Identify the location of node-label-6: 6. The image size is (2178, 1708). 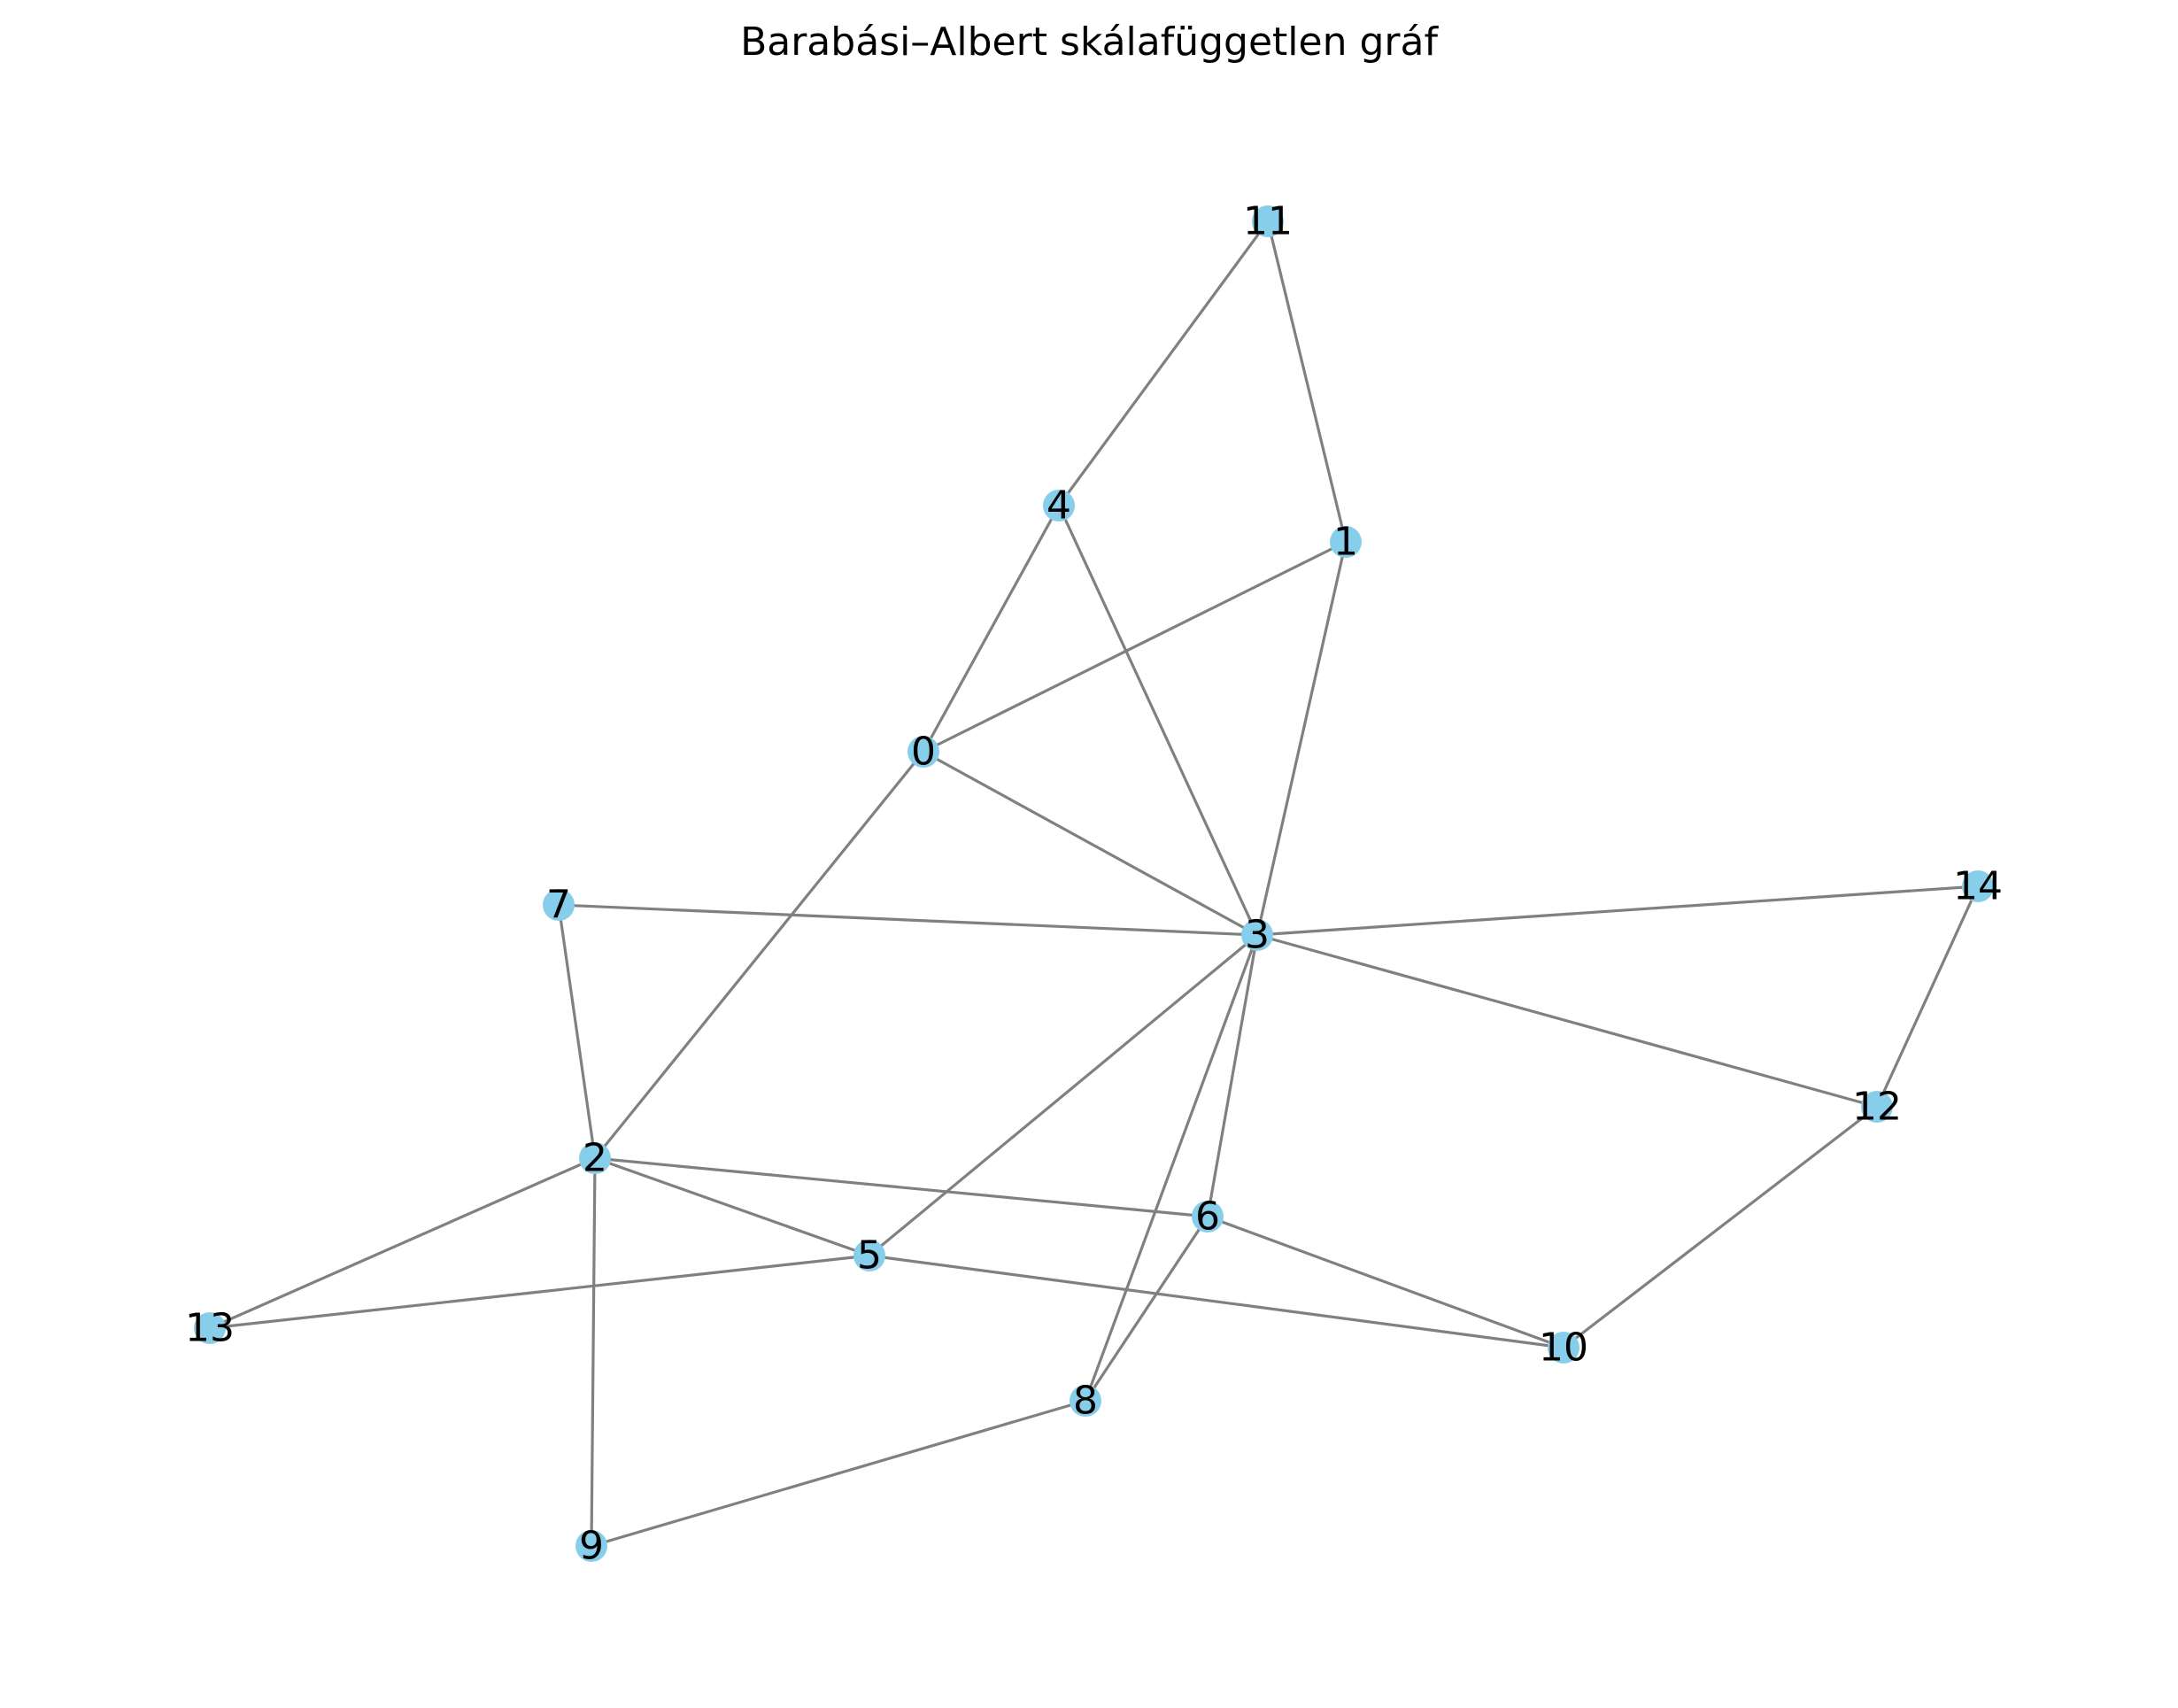
(1208, 1217).